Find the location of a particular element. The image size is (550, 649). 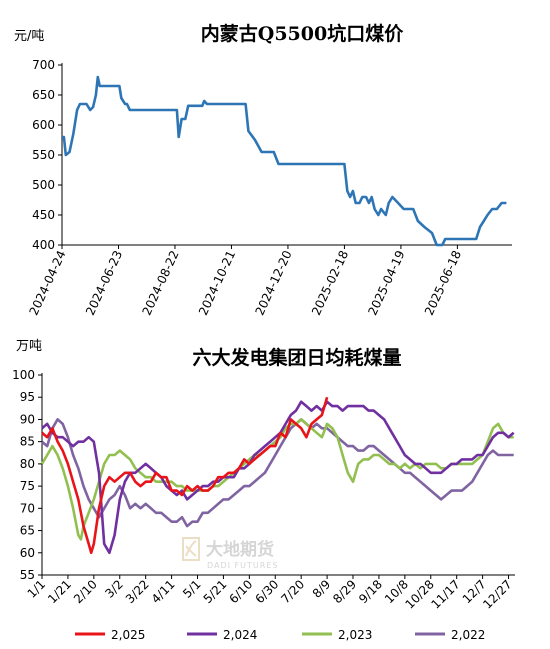

legend-label-2024: 2,024 is located at coordinates (240, 635).